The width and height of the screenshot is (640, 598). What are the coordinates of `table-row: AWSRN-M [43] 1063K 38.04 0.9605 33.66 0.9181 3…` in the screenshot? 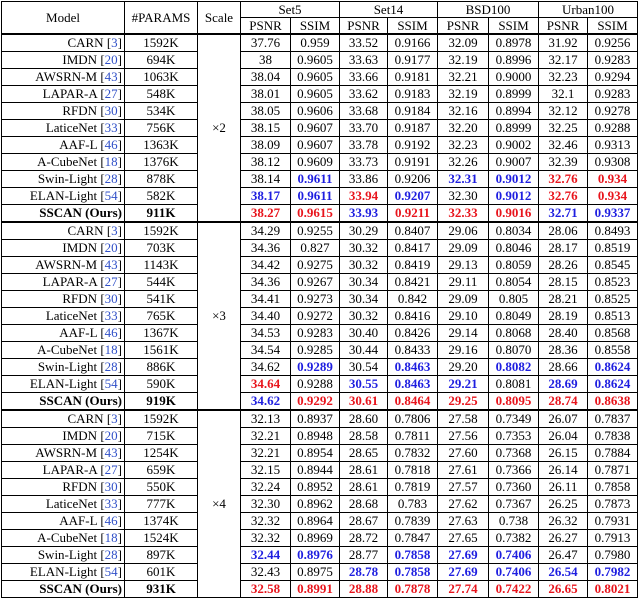 It's located at (319, 77).